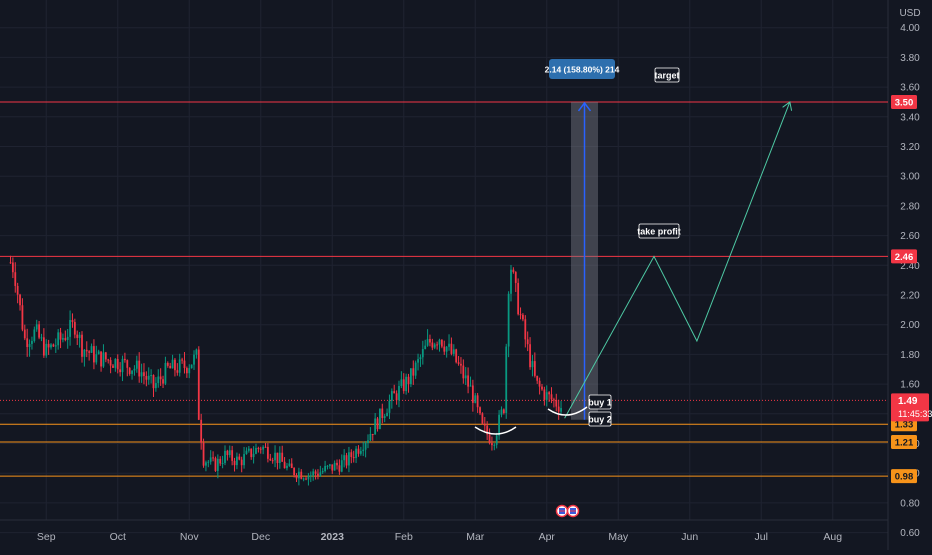  Describe the element at coordinates (904, 425) in the screenshot. I see `level-price-tag: 1.33` at that location.